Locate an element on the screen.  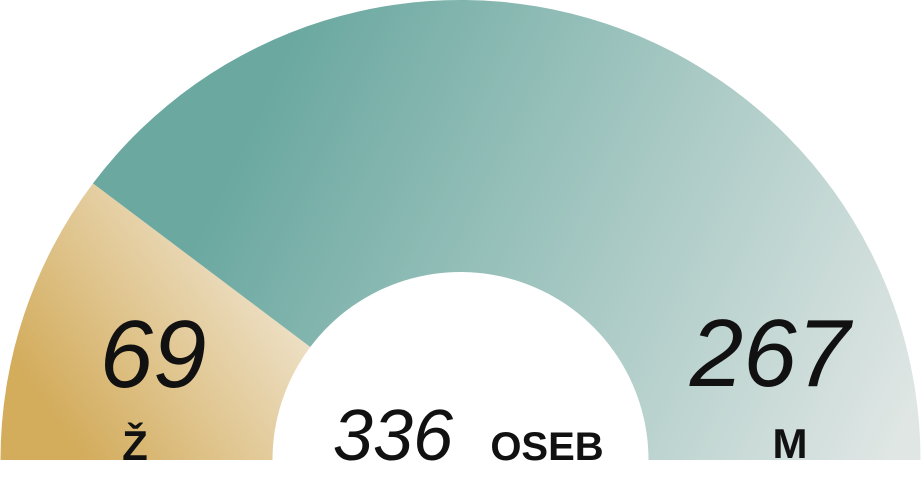
total-value-label: 336 is located at coordinates (393, 436).